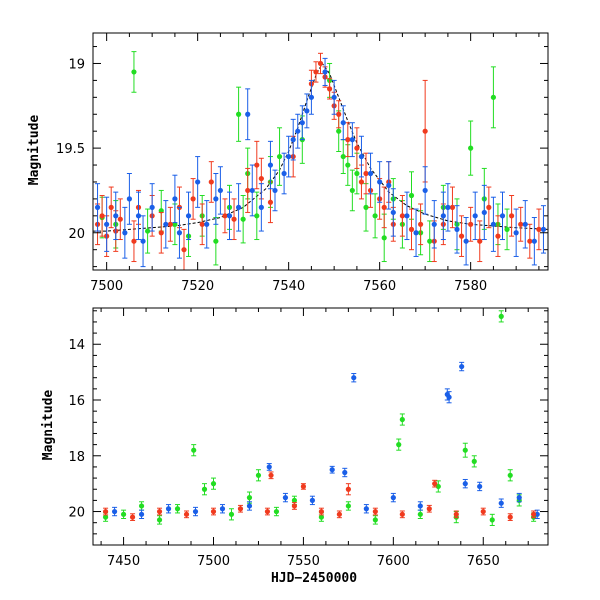 The width and height of the screenshot is (600, 600). What do you see at coordinates (379, 286) in the screenshot?
I see `x-tick-label: 7560` at bounding box center [379, 286].